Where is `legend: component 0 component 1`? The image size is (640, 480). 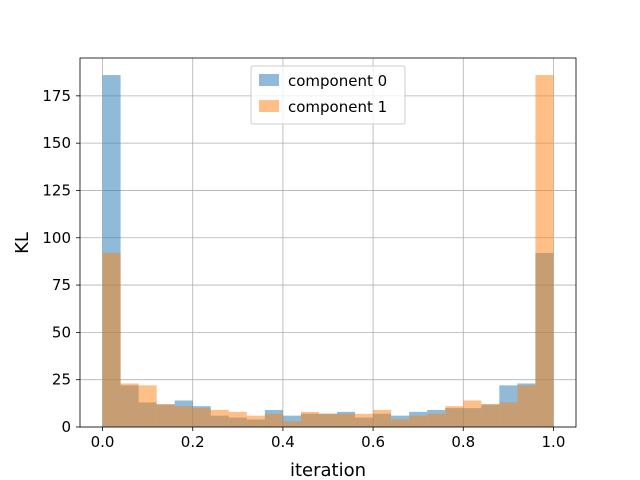
legend: component 0 component 1 is located at coordinates (328, 95).